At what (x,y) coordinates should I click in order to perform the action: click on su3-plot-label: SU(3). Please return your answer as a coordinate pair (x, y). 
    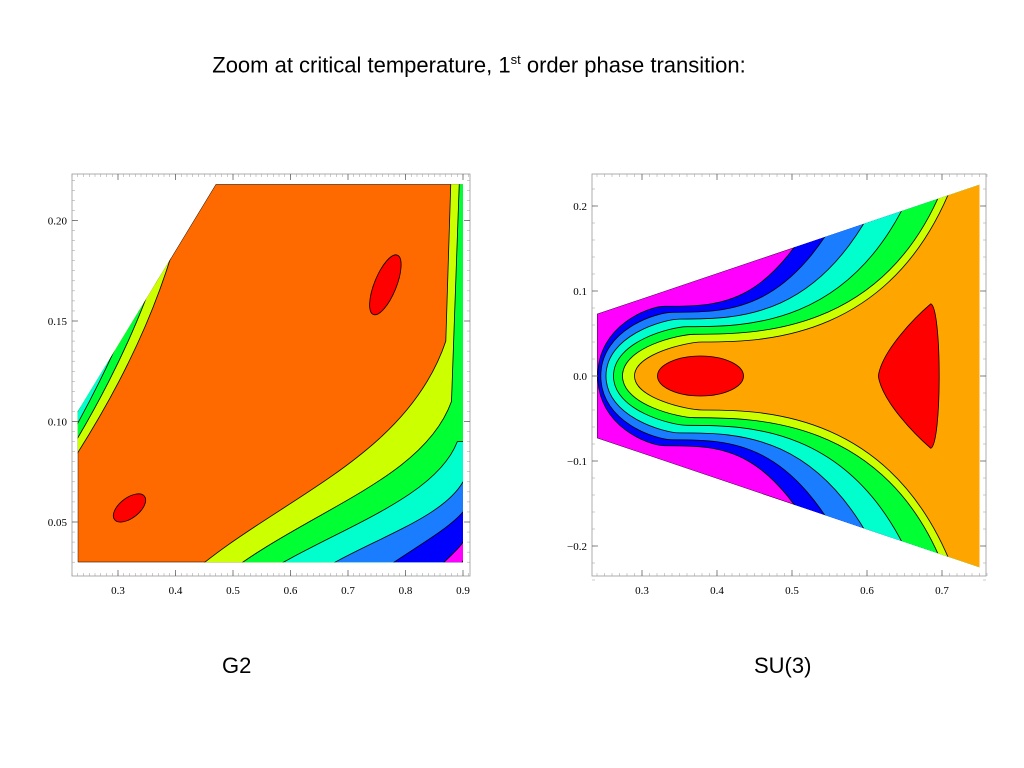
    Looking at the image, I should click on (783, 665).